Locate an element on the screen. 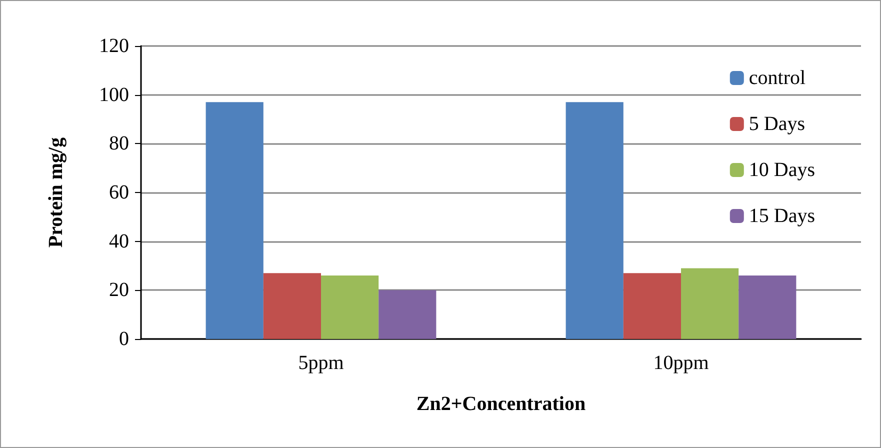  y-tick-label: 100 is located at coordinates (114, 95).